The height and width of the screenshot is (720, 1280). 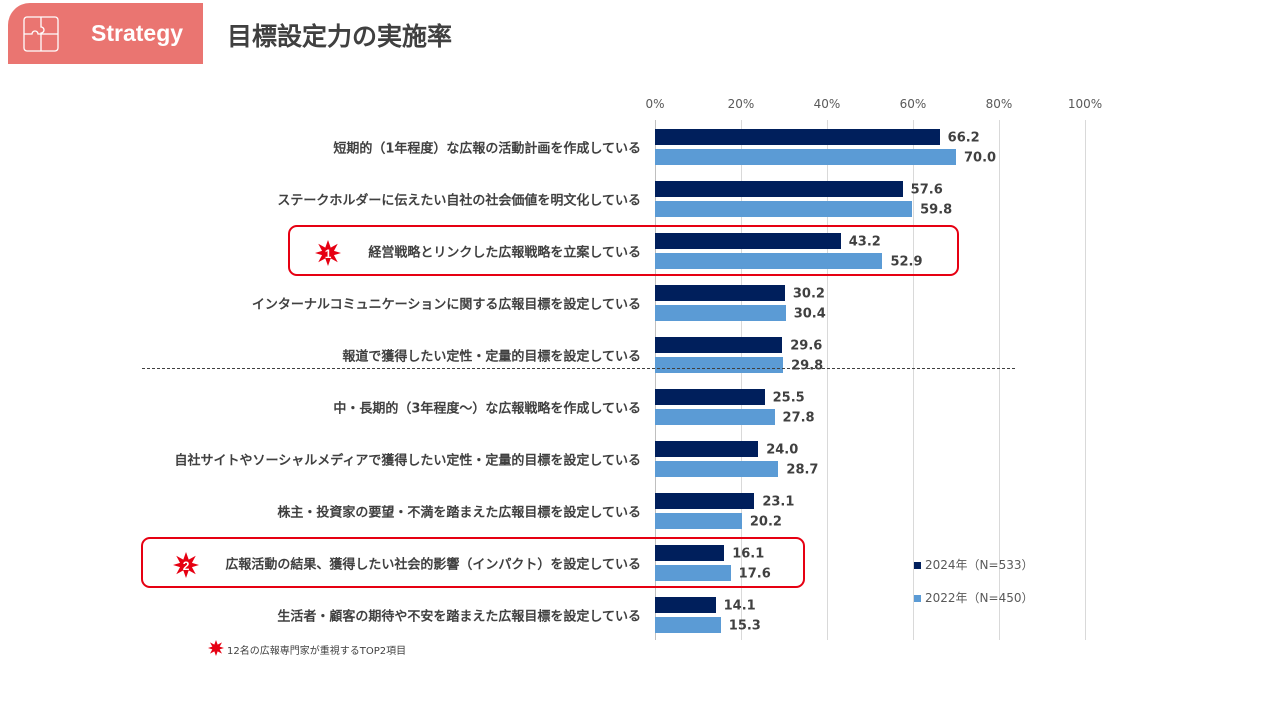 What do you see at coordinates (655, 380) in the screenshot?
I see `y-axis-line` at bounding box center [655, 380].